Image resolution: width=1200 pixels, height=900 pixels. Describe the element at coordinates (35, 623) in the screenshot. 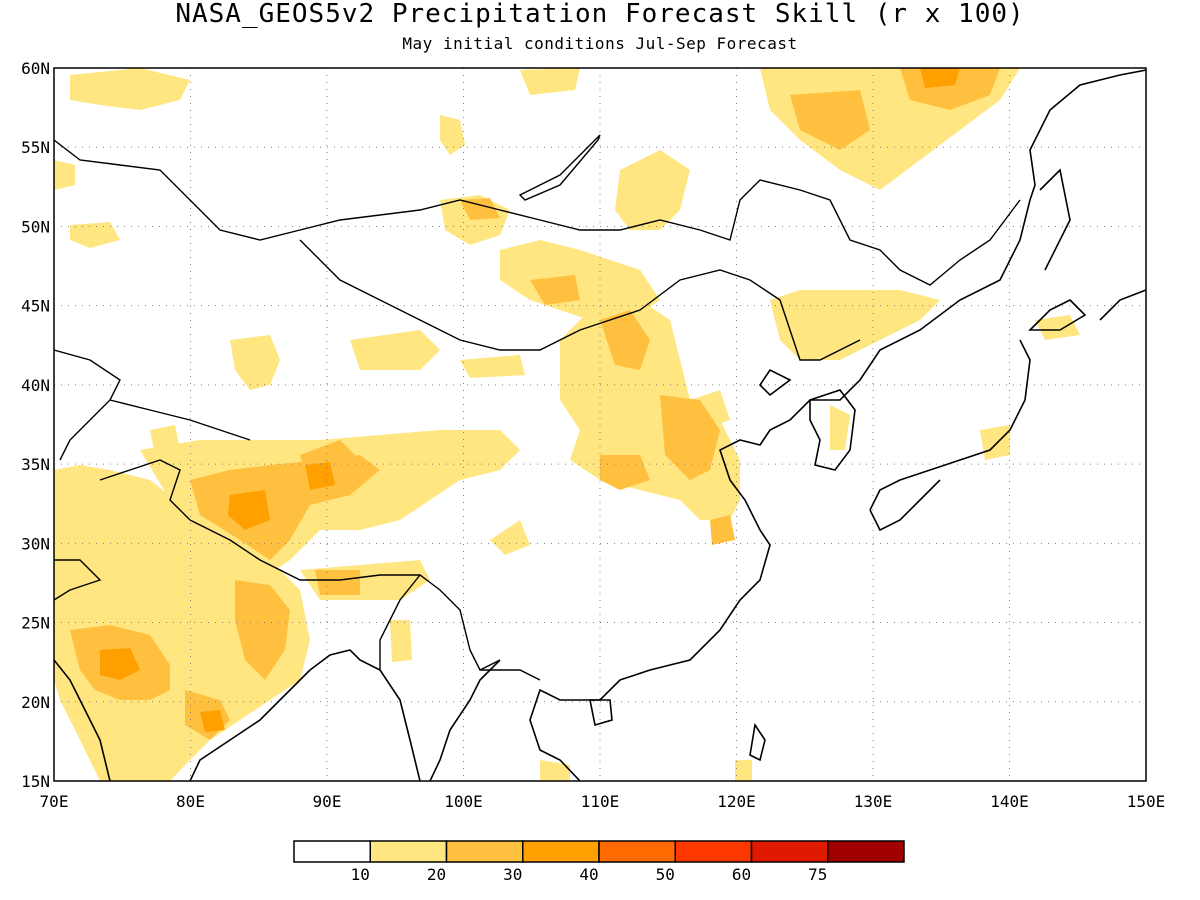

I see `lat-tick-label: 25N` at that location.